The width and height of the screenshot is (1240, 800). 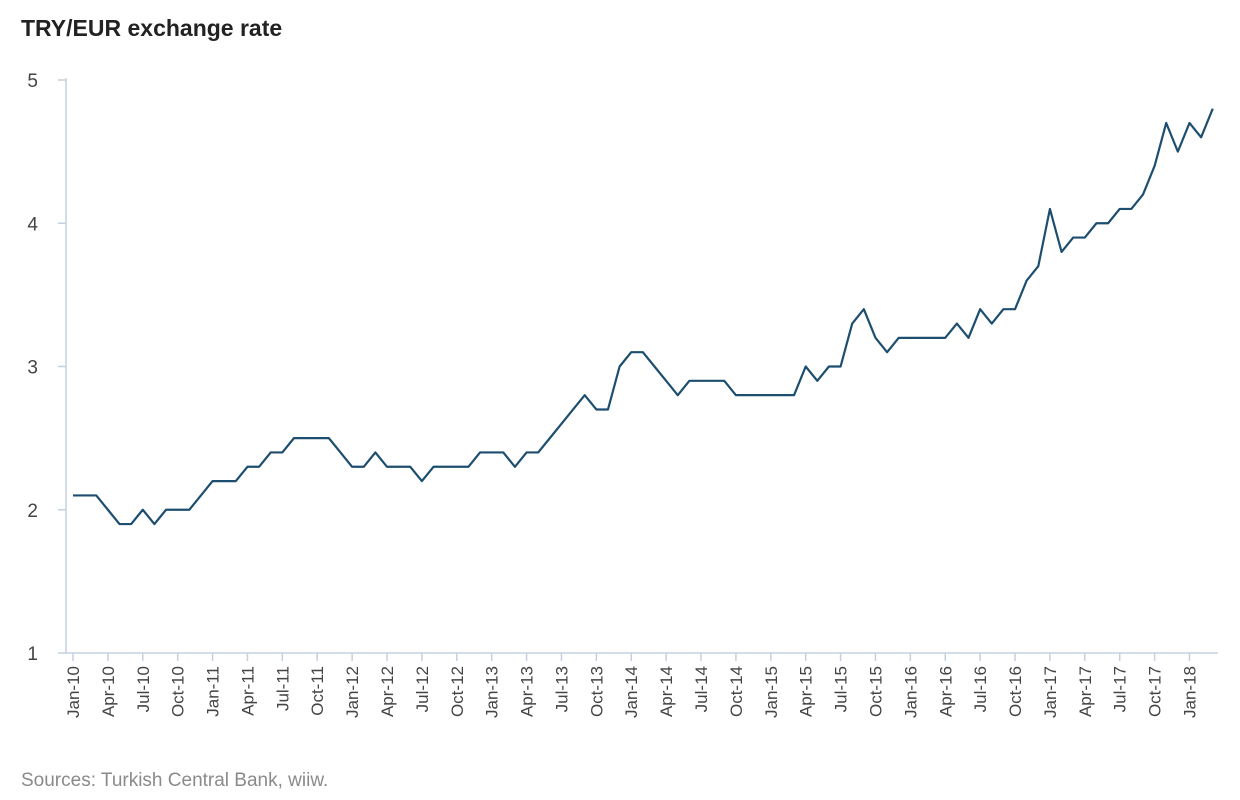 I want to click on y-axis: 1 2 3 4 5, so click(x=47, y=368).